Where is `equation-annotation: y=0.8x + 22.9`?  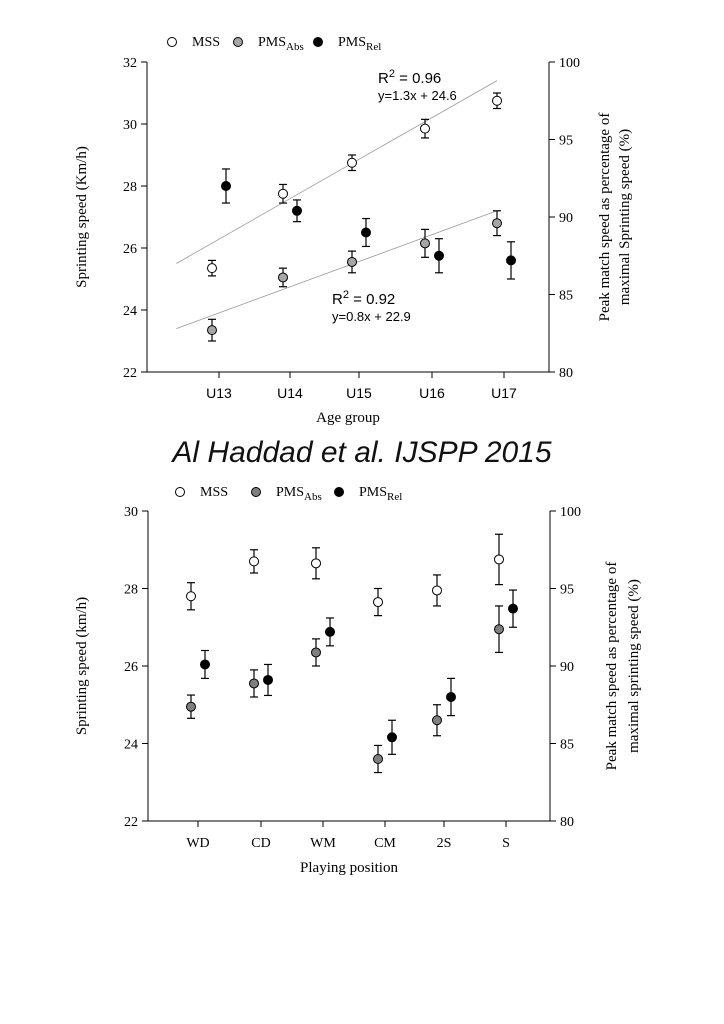
equation-annotation: y=0.8x + 22.9 is located at coordinates (371, 316).